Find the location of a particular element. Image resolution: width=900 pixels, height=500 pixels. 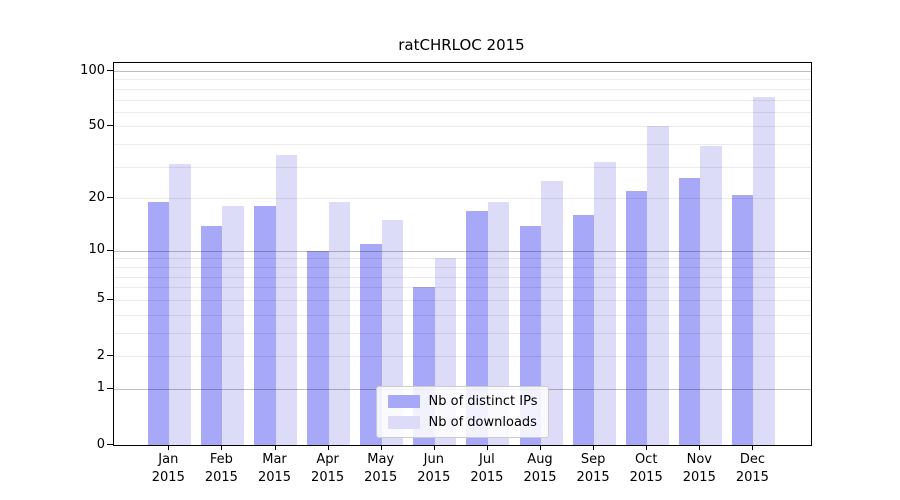

bar-jan-downloads is located at coordinates (180, 304).